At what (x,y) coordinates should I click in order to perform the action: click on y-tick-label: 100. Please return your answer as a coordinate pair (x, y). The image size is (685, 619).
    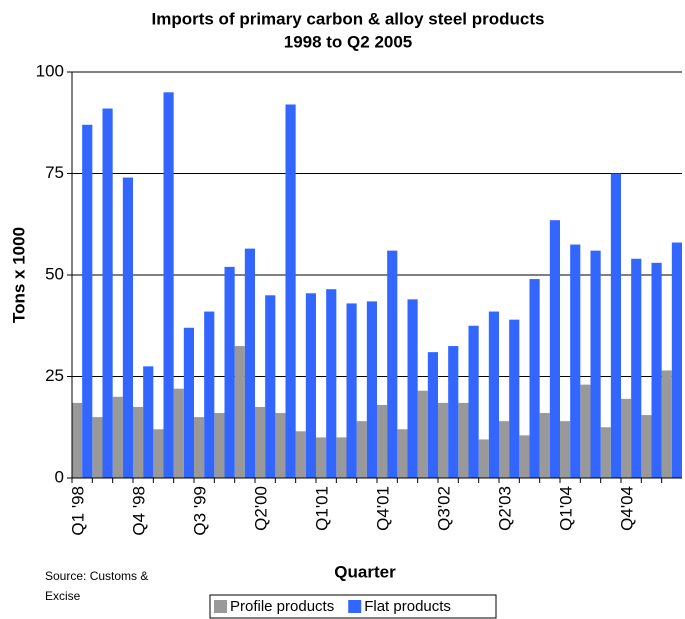
    Looking at the image, I should click on (50, 70).